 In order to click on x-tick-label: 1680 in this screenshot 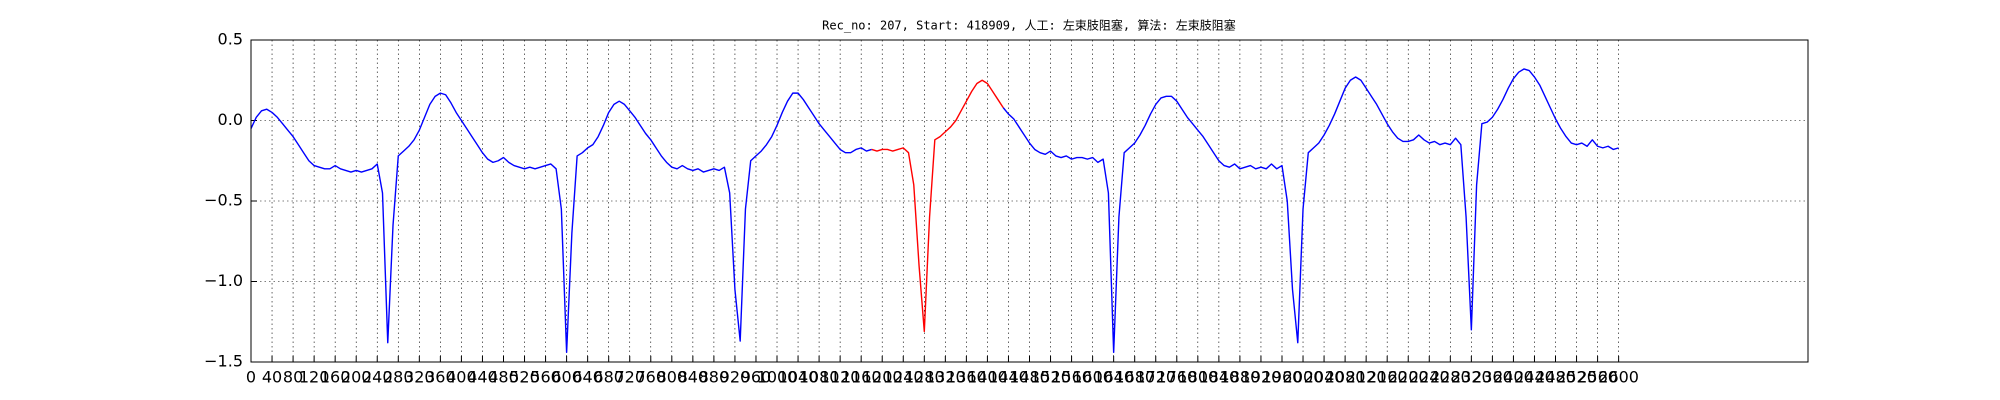, I will do `click(1134, 377)`.